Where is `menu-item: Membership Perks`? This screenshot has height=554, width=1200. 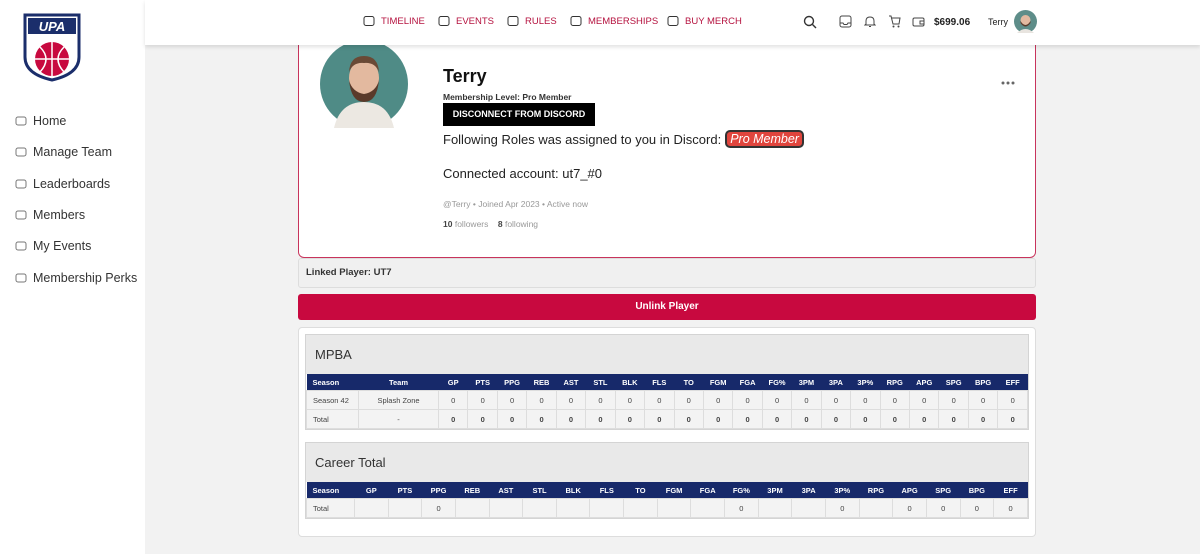
menu-item: Membership Perks is located at coordinates (76, 278).